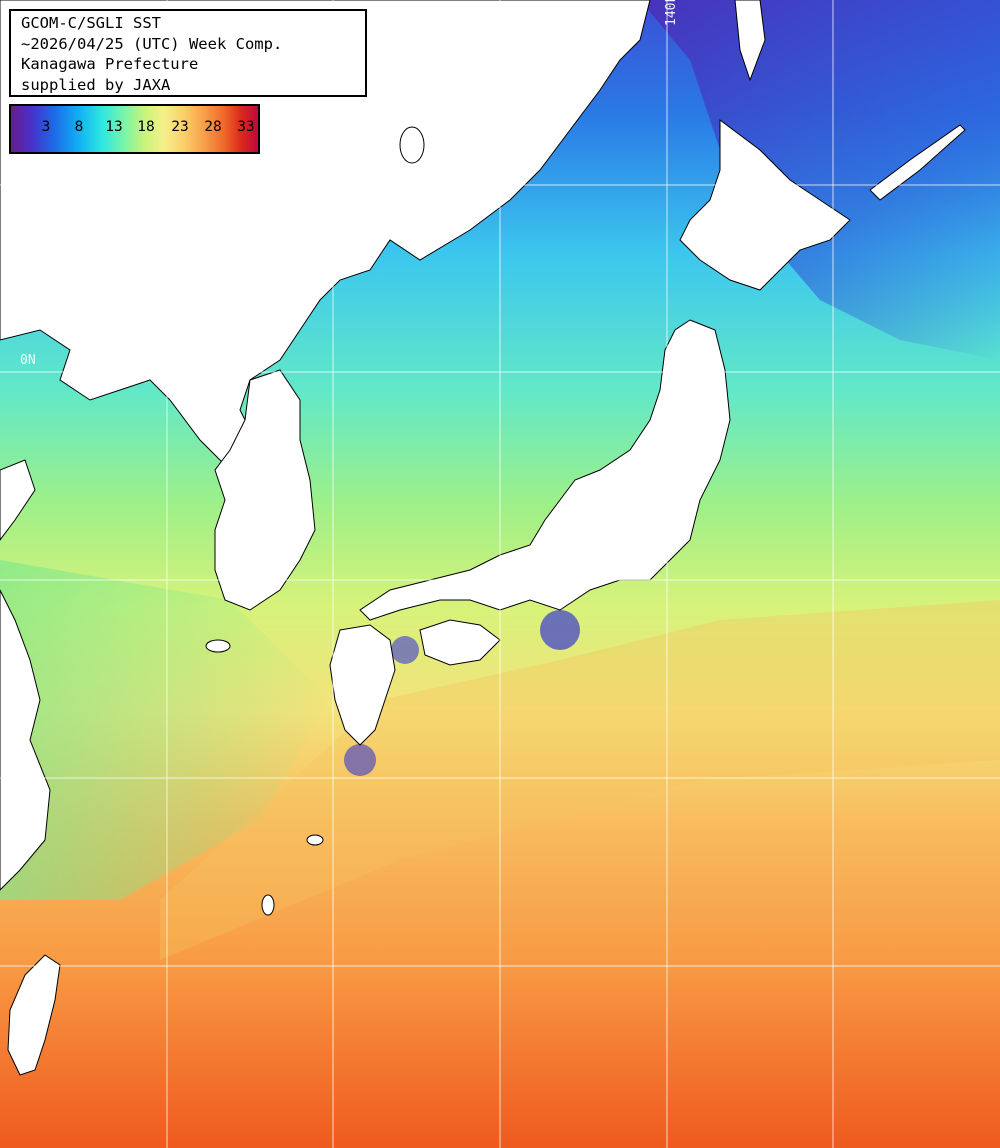 The image size is (1000, 1148). Describe the element at coordinates (146, 127) in the screenshot. I see `legend-tick: 18` at that location.